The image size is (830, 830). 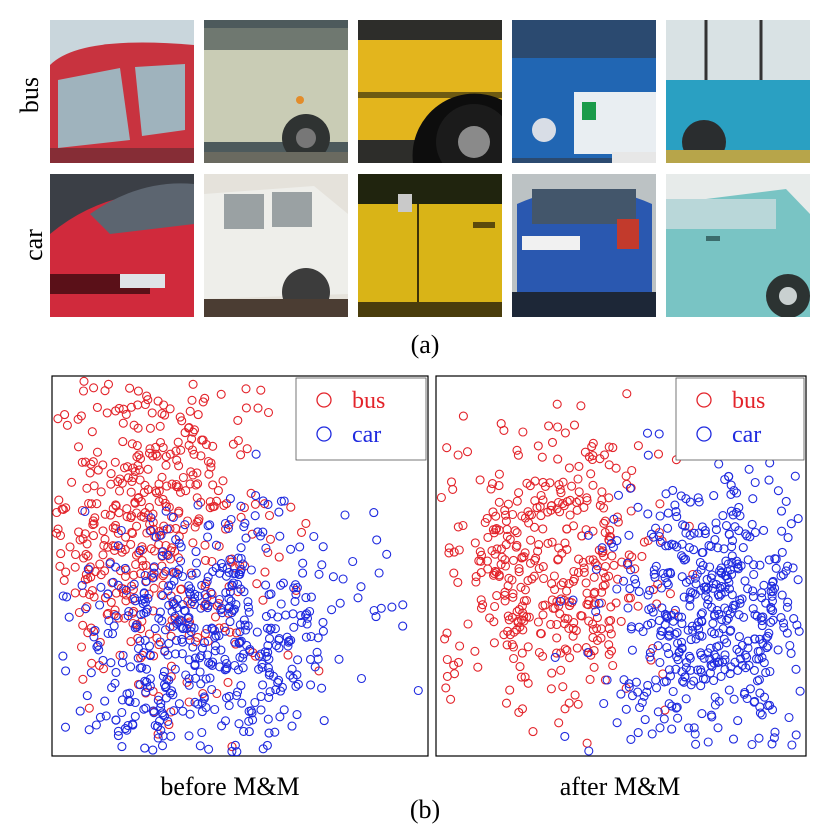 What do you see at coordinates (306, 138) in the screenshot?
I see `wheel-hub` at bounding box center [306, 138].